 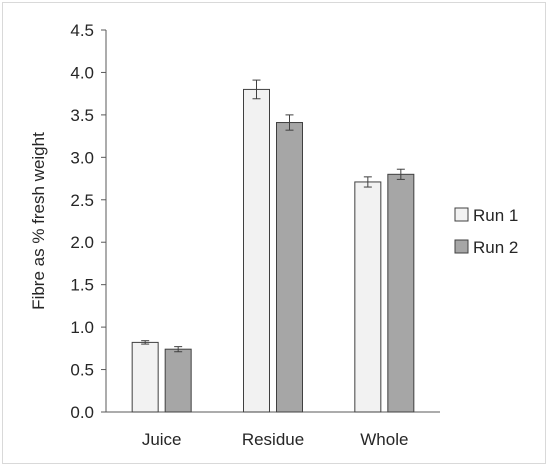 I want to click on x-category-label: Whole, so click(x=384, y=439).